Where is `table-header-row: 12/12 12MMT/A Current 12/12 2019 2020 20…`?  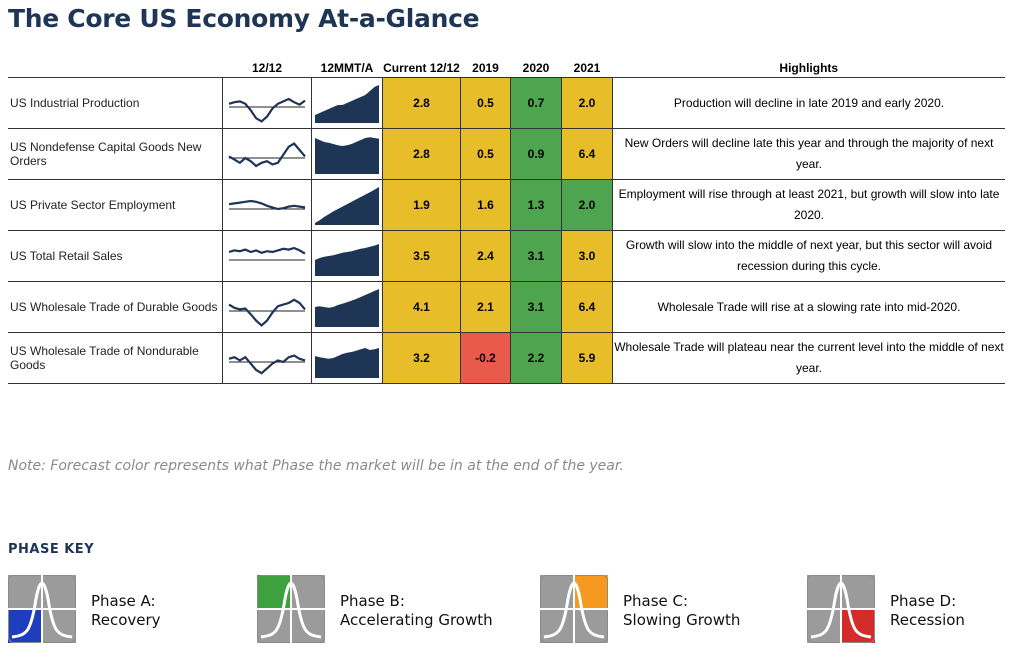
table-header-row: 12/12 12MMT/A Current 12/12 2019 2020 20… is located at coordinates (506, 68).